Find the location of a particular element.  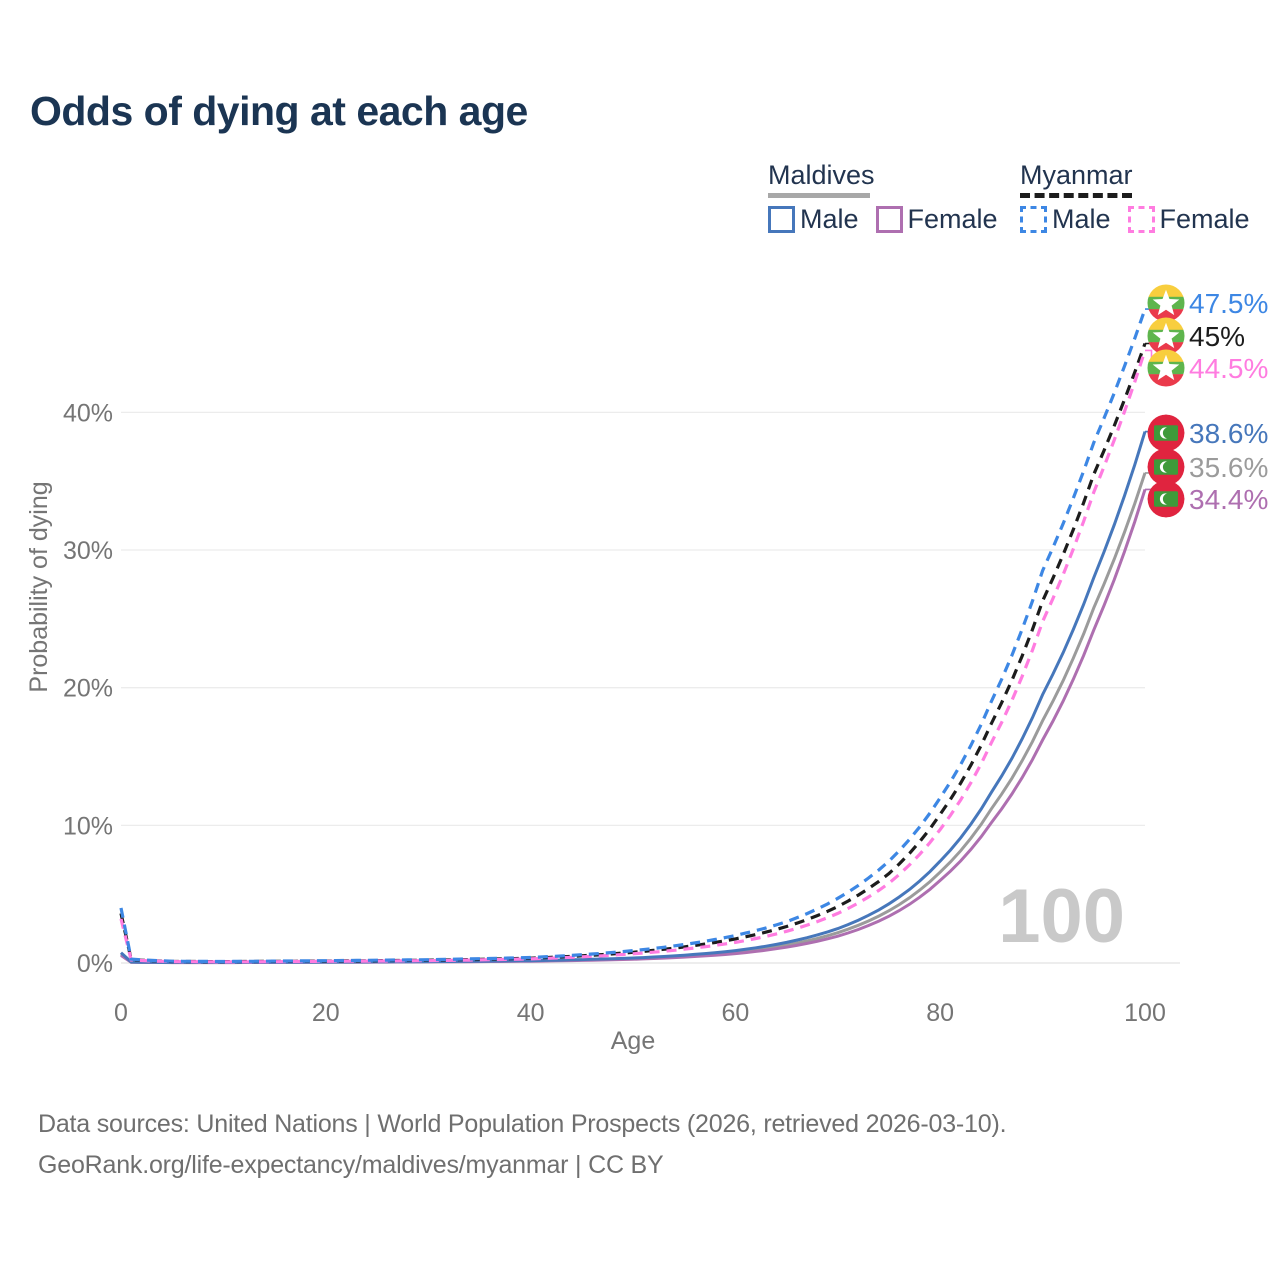

x-tick-label: 0 is located at coordinates (121, 1013).